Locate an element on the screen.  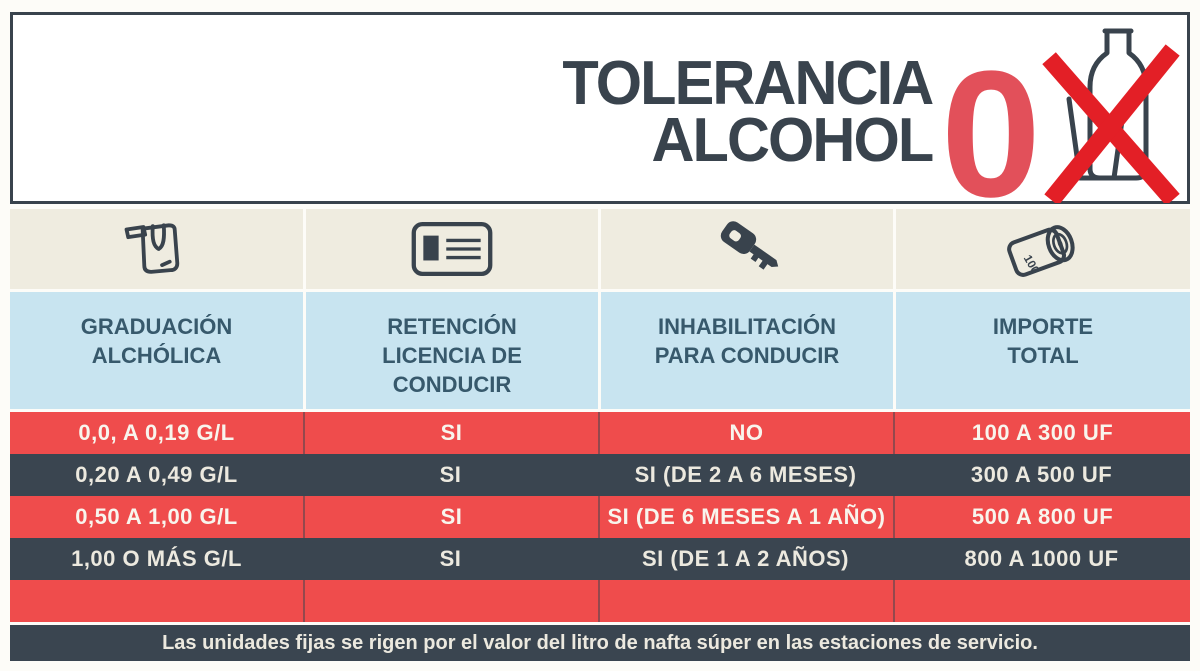
cell-inhabilitacion: SI (DE 1 A 2 AÑOS) is located at coordinates (745, 558).